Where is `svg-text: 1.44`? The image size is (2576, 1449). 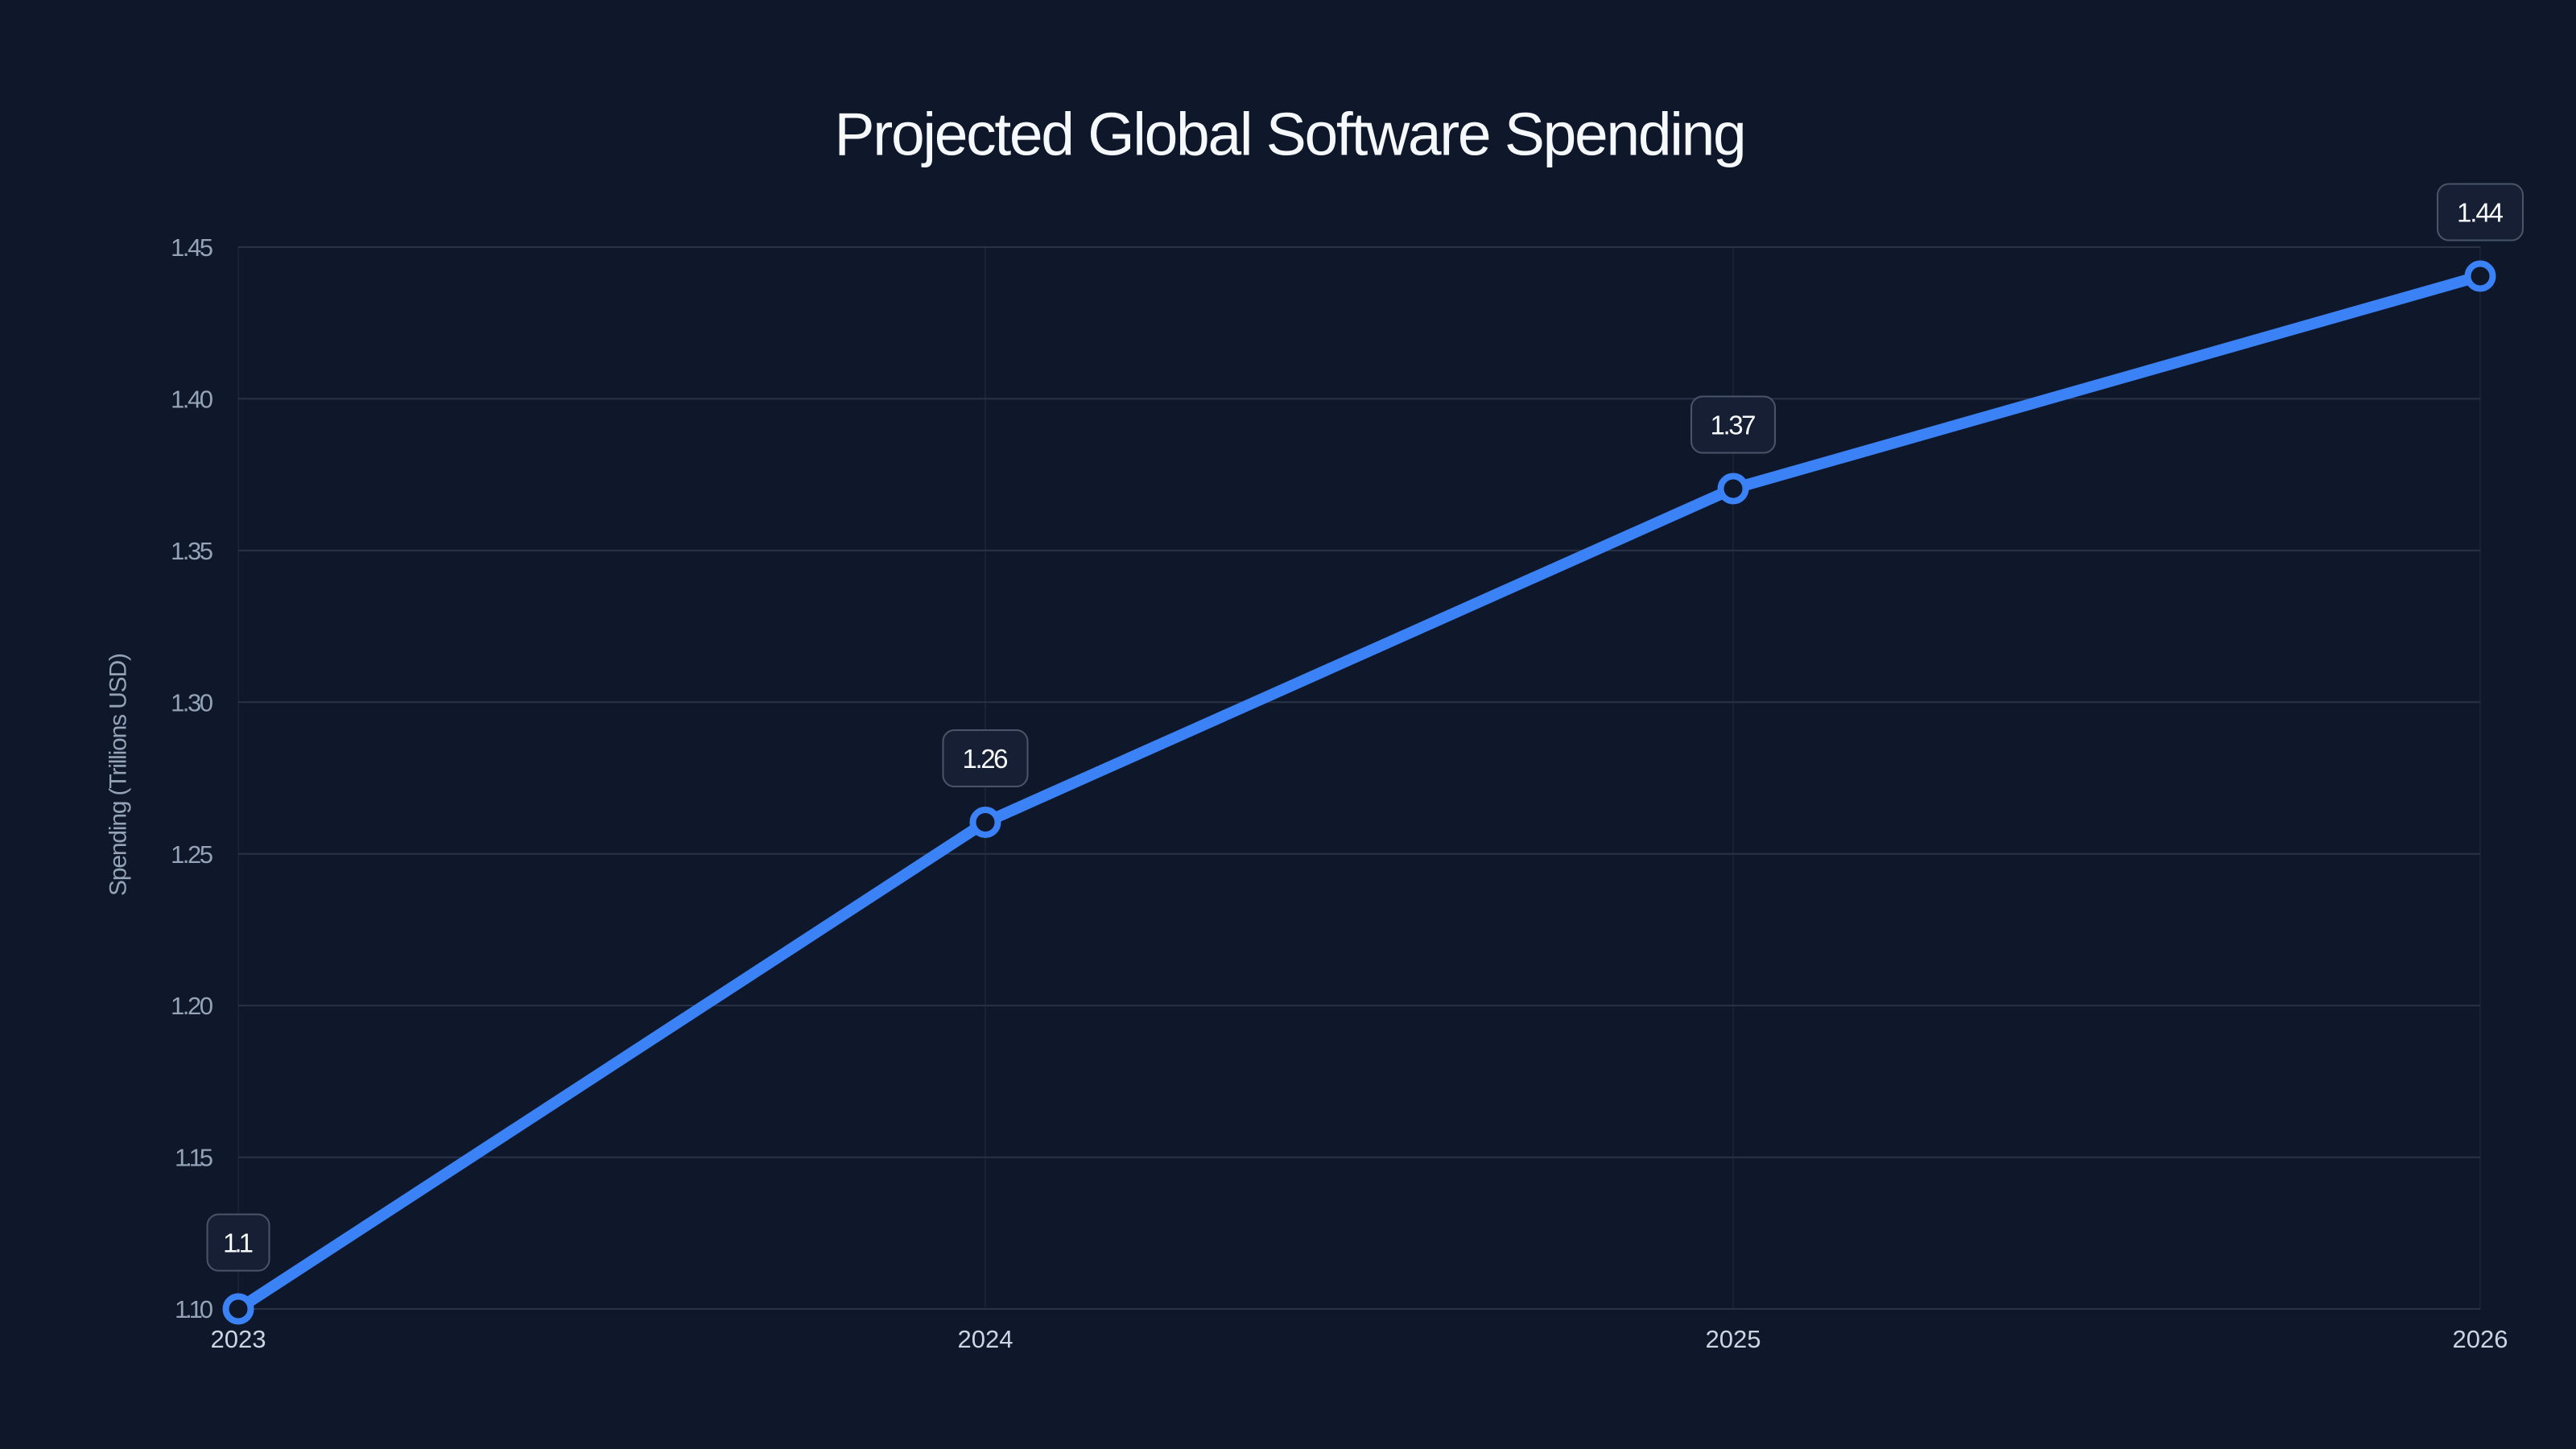
svg-text: 1.44 is located at coordinates (2480, 212).